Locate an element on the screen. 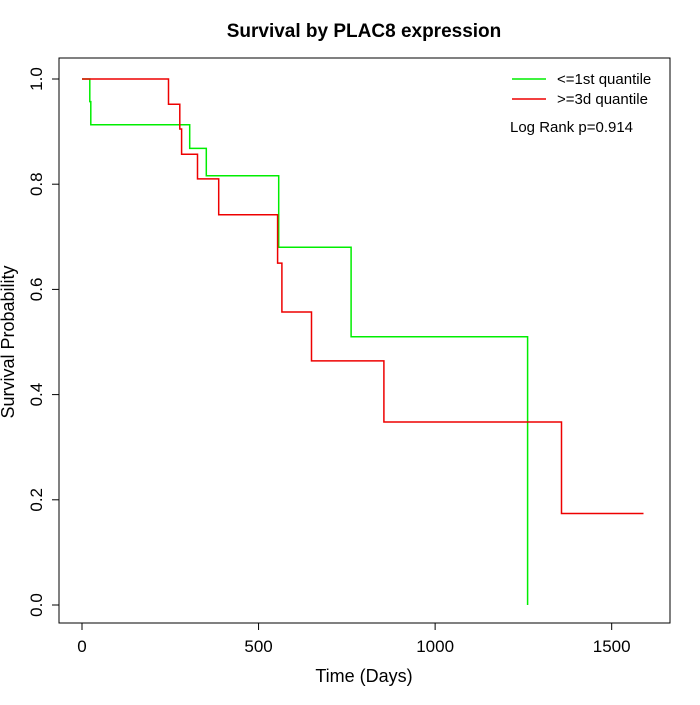 This screenshot has width=700, height=705. x-tick-label: 1500 is located at coordinates (612, 646).